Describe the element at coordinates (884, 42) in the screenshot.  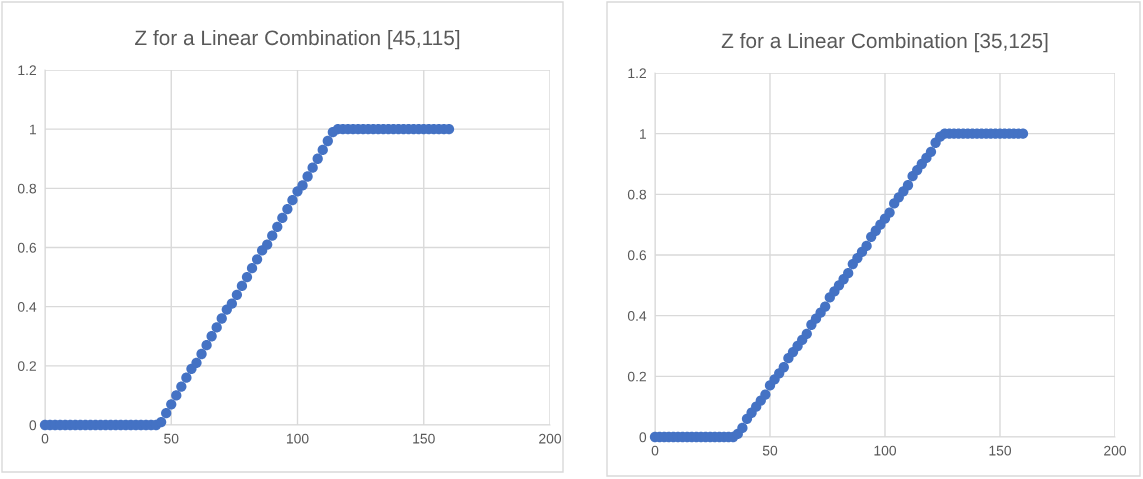
I see `chart-title: Z for a Linear Combination [35,125]` at that location.